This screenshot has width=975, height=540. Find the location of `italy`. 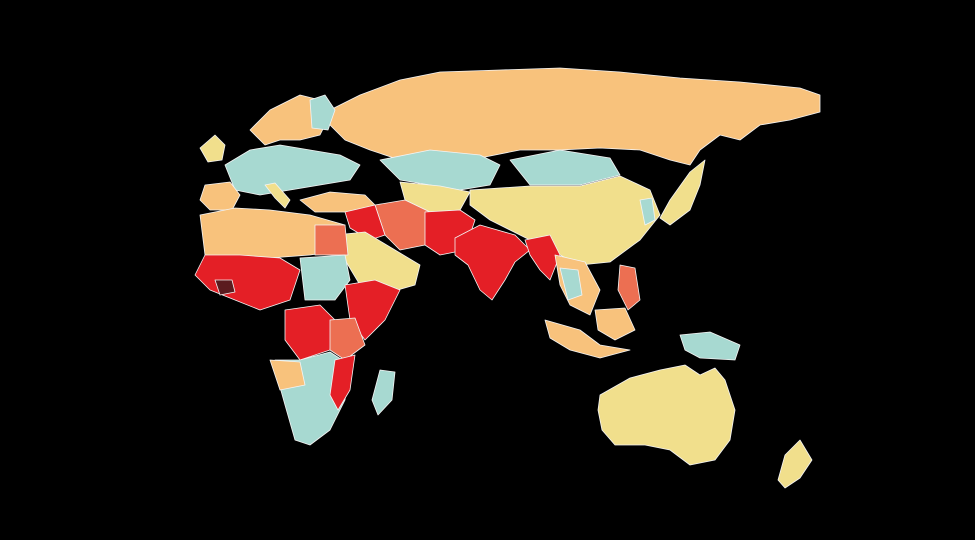

italy is located at coordinates (277, 195).